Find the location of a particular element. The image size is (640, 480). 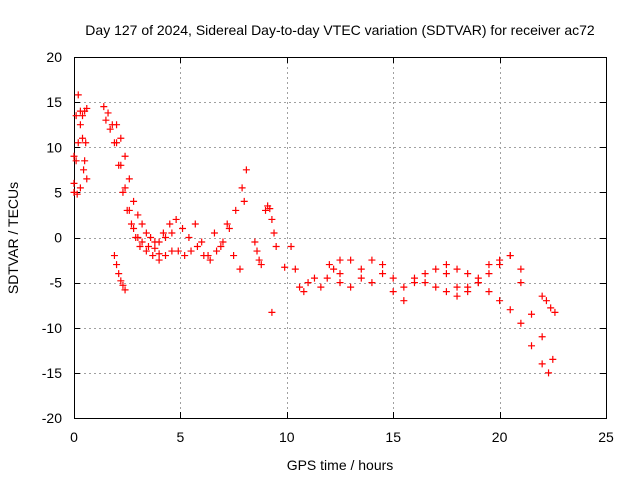

x-tick-label: 20 is located at coordinates (500, 437).